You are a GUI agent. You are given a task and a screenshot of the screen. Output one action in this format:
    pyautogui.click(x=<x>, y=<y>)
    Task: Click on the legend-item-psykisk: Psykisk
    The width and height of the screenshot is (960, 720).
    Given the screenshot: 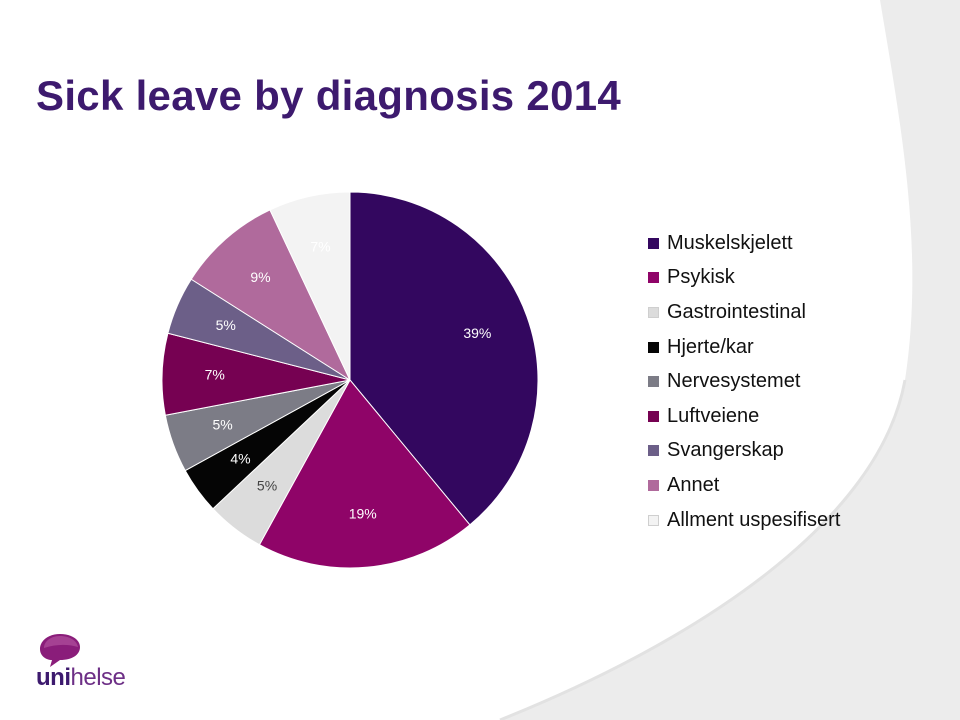 What is the action you would take?
    pyautogui.click(x=744, y=278)
    